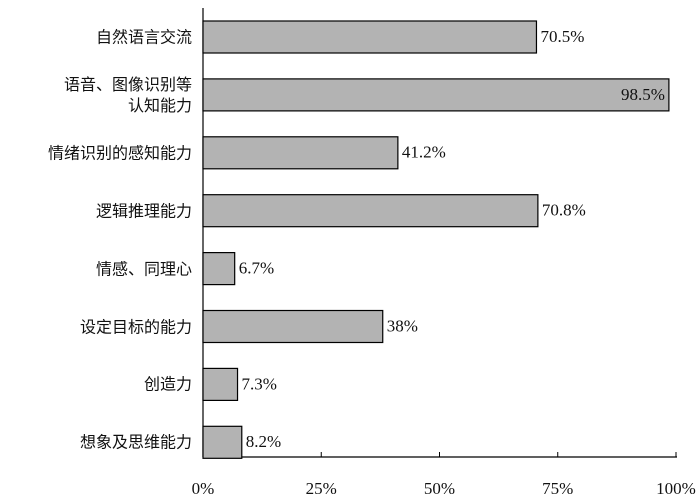  What do you see at coordinates (259, 383) in the screenshot?
I see `value-label: 7.3%` at bounding box center [259, 383].